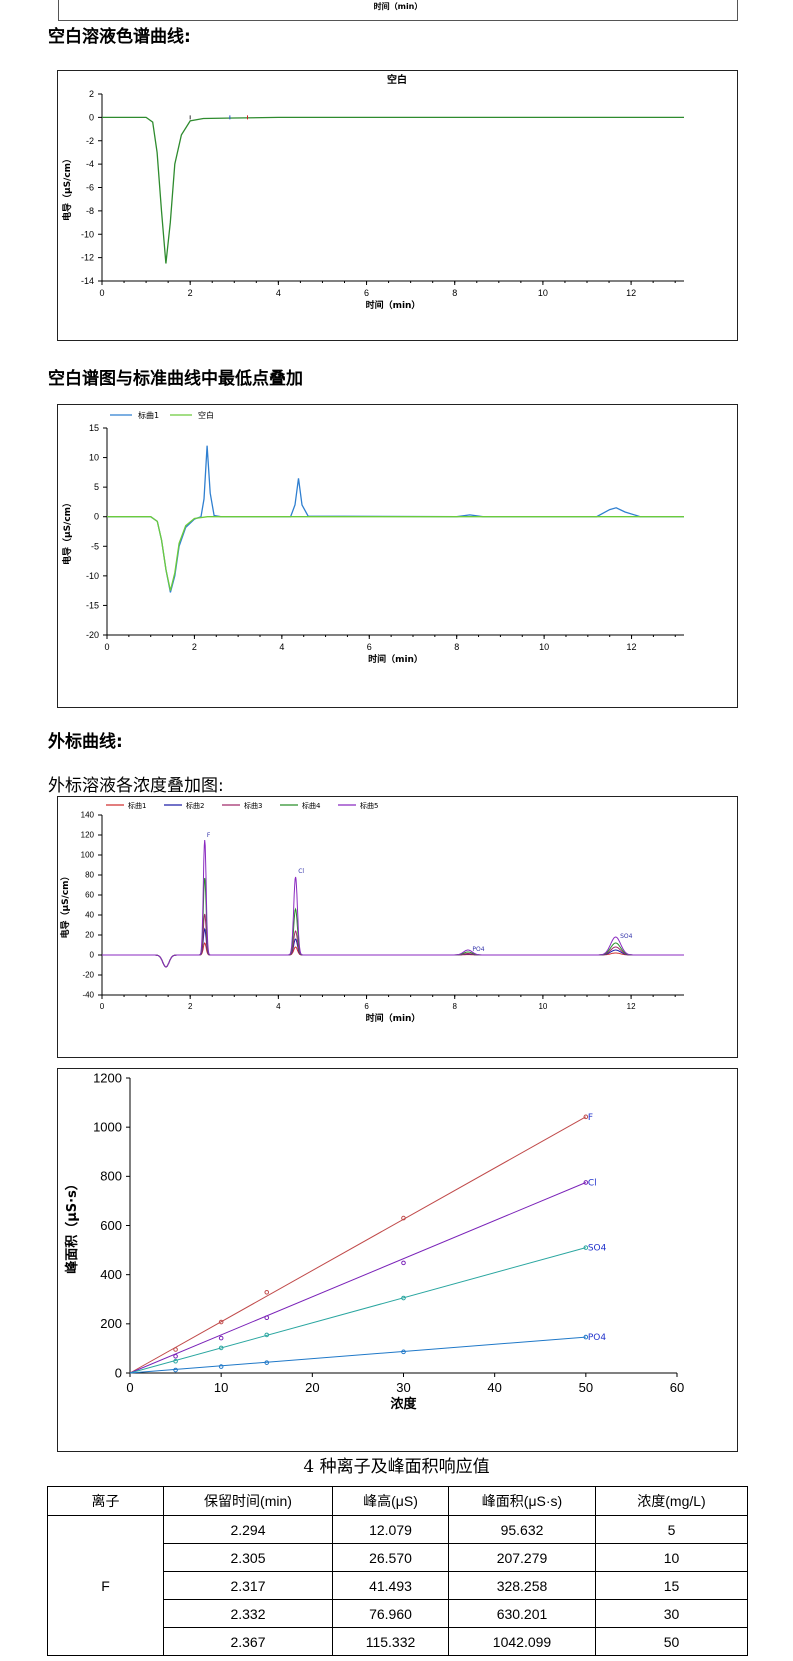  I want to click on y-tick-label: 100, so click(88, 855).